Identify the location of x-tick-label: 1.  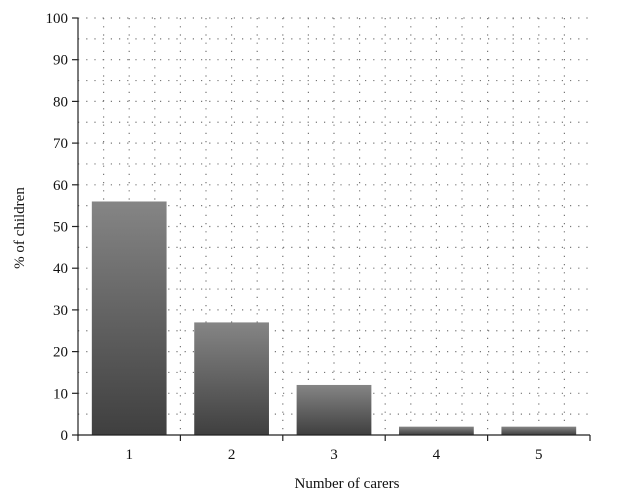
(129, 455).